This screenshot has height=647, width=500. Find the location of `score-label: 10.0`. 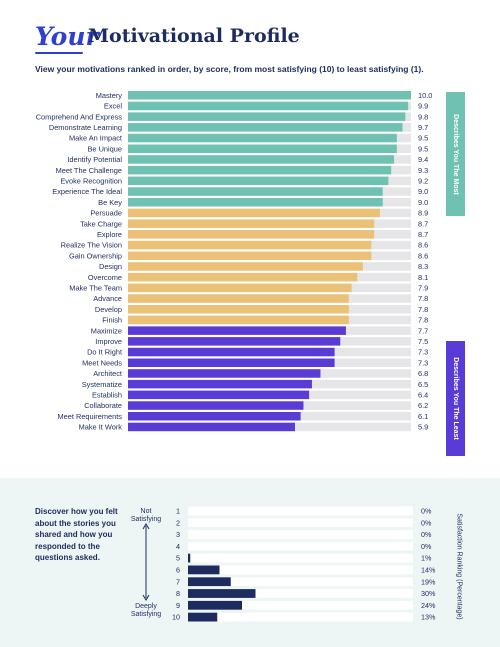

score-label: 10.0 is located at coordinates (425, 95).